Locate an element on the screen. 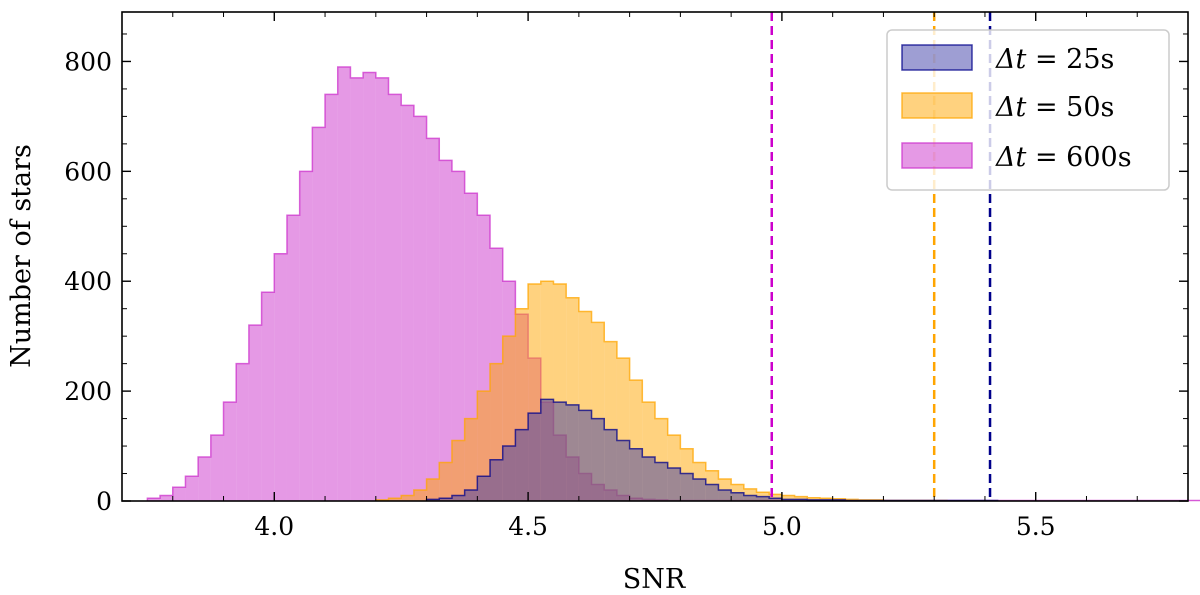  y-tick-label: 0 is located at coordinates (104, 501).